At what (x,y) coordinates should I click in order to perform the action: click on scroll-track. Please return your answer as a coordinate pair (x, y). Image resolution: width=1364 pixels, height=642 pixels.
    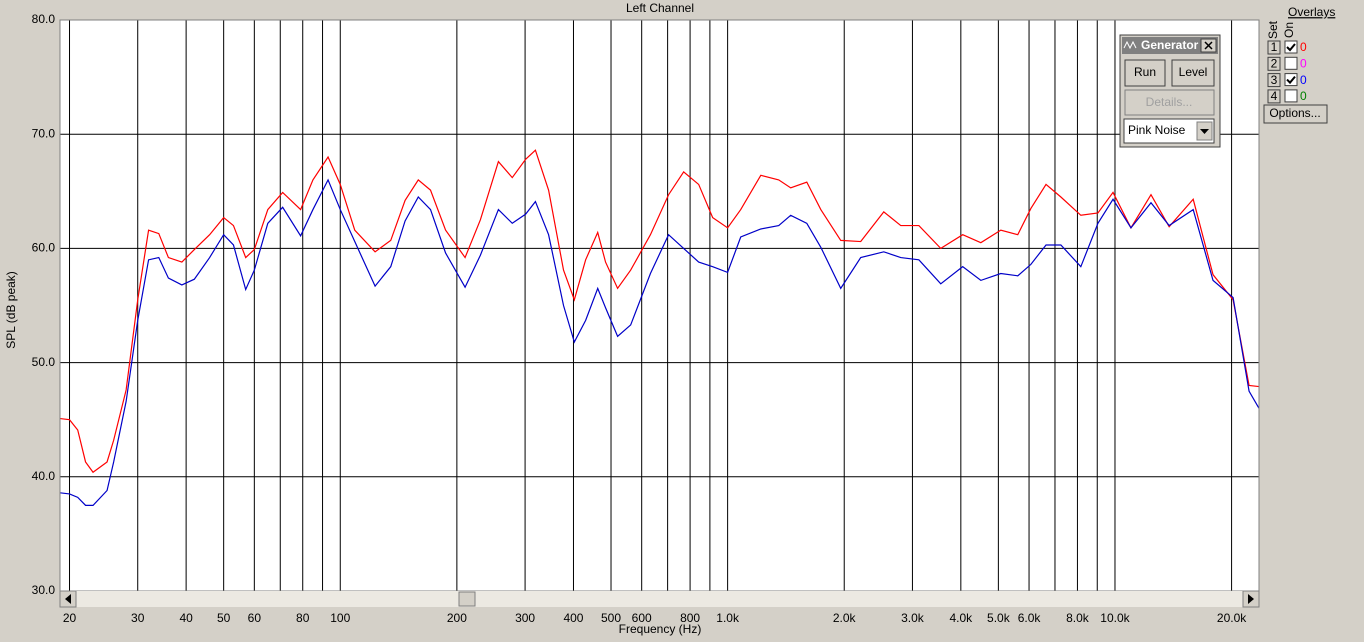
    Looking at the image, I should click on (659, 599).